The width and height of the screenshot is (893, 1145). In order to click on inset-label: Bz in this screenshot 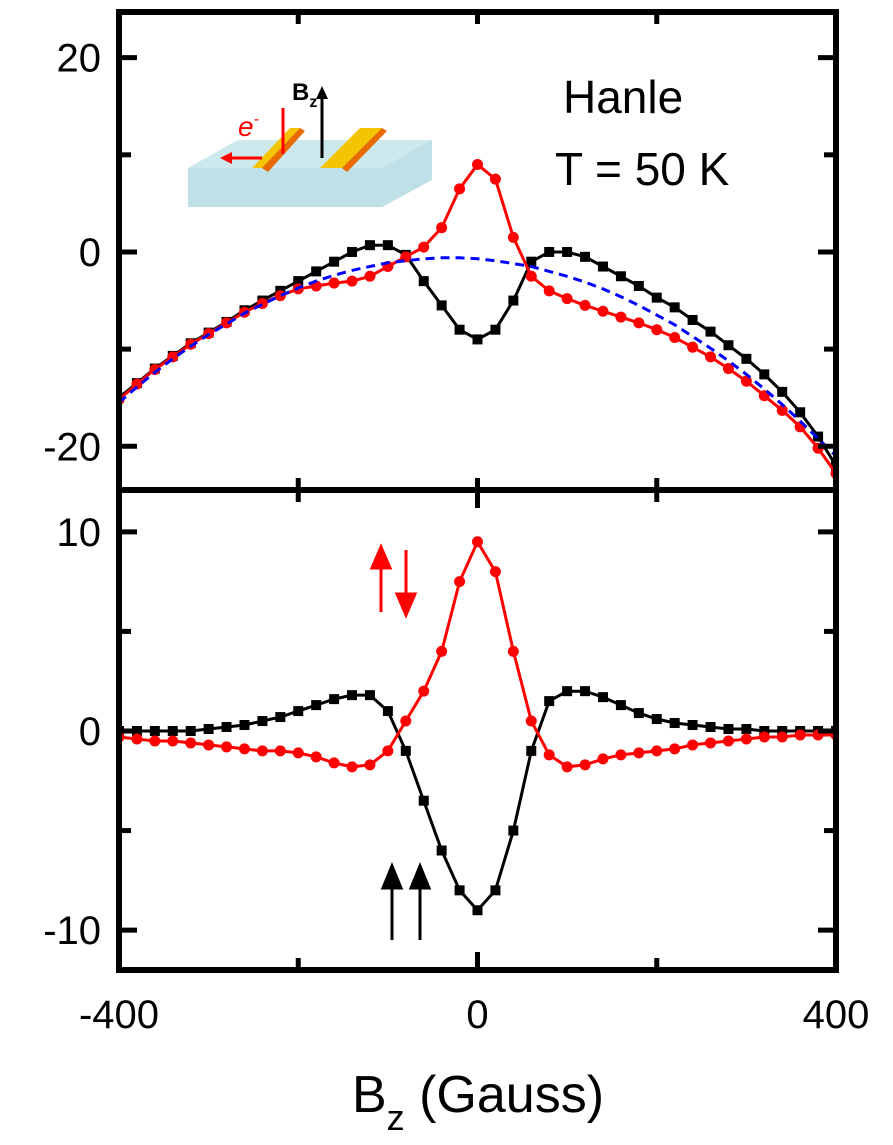, I will do `click(304, 95)`.